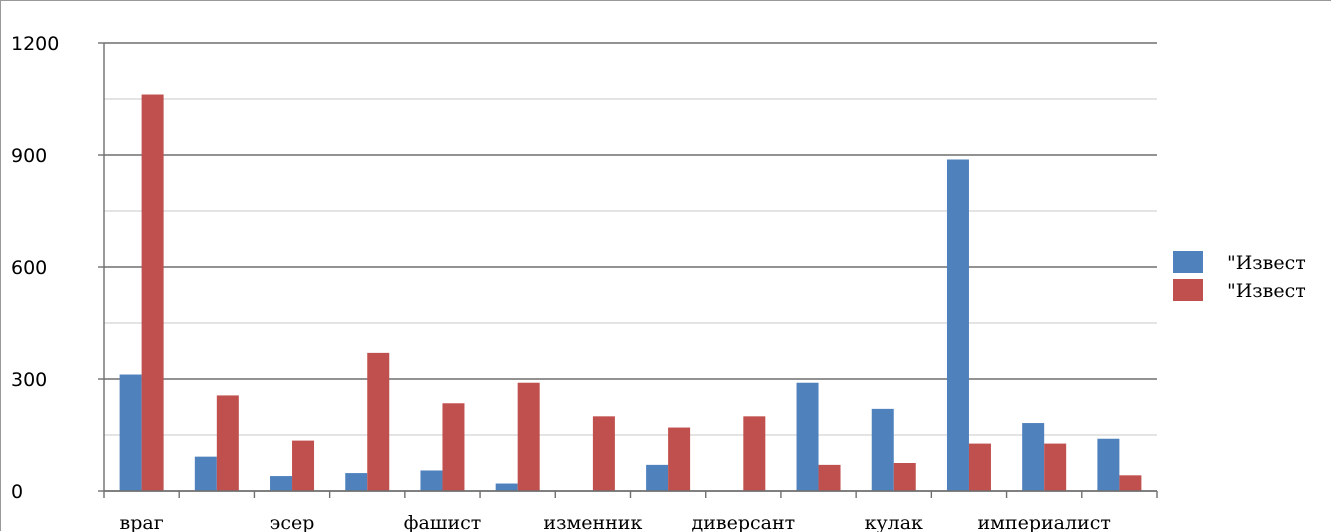 The width and height of the screenshot is (1331, 532). I want to click on y-tick-label: 600, so click(29, 268).